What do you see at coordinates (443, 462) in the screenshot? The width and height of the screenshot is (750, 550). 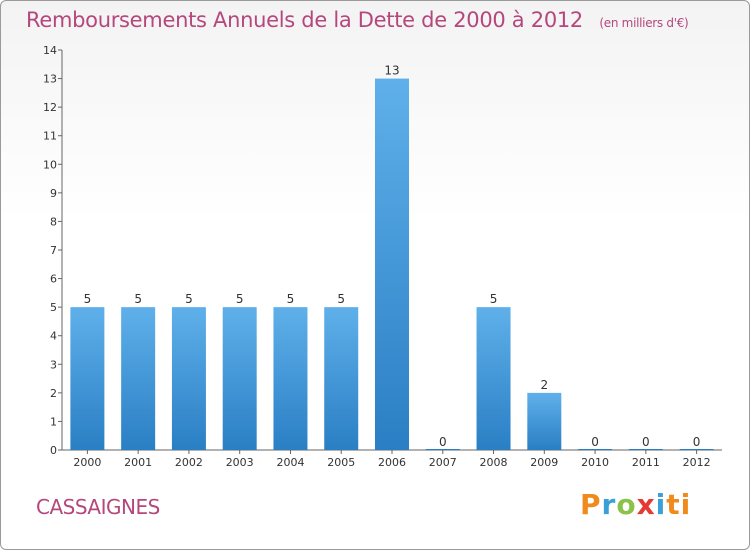 I see `x-tick-label: 2007` at bounding box center [443, 462].